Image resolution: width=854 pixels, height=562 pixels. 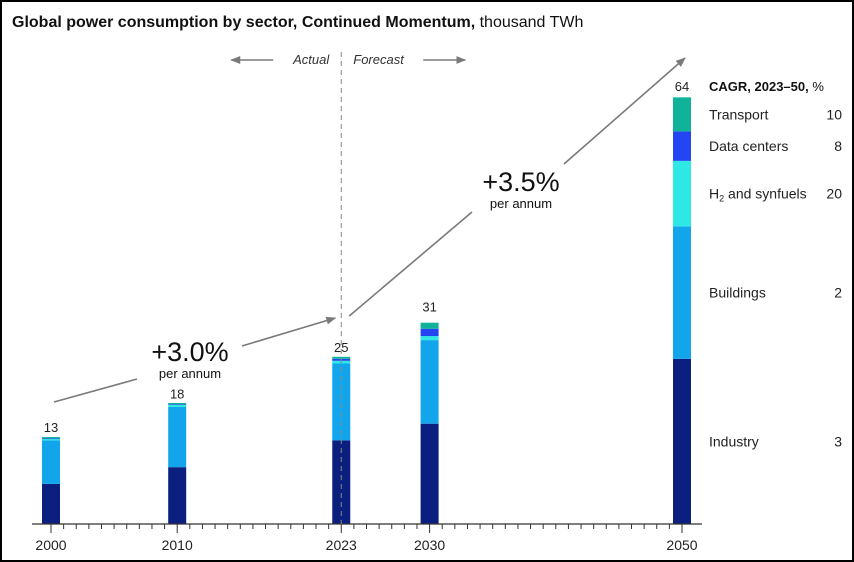 I want to click on total-label-2010: 18, so click(x=177, y=394).